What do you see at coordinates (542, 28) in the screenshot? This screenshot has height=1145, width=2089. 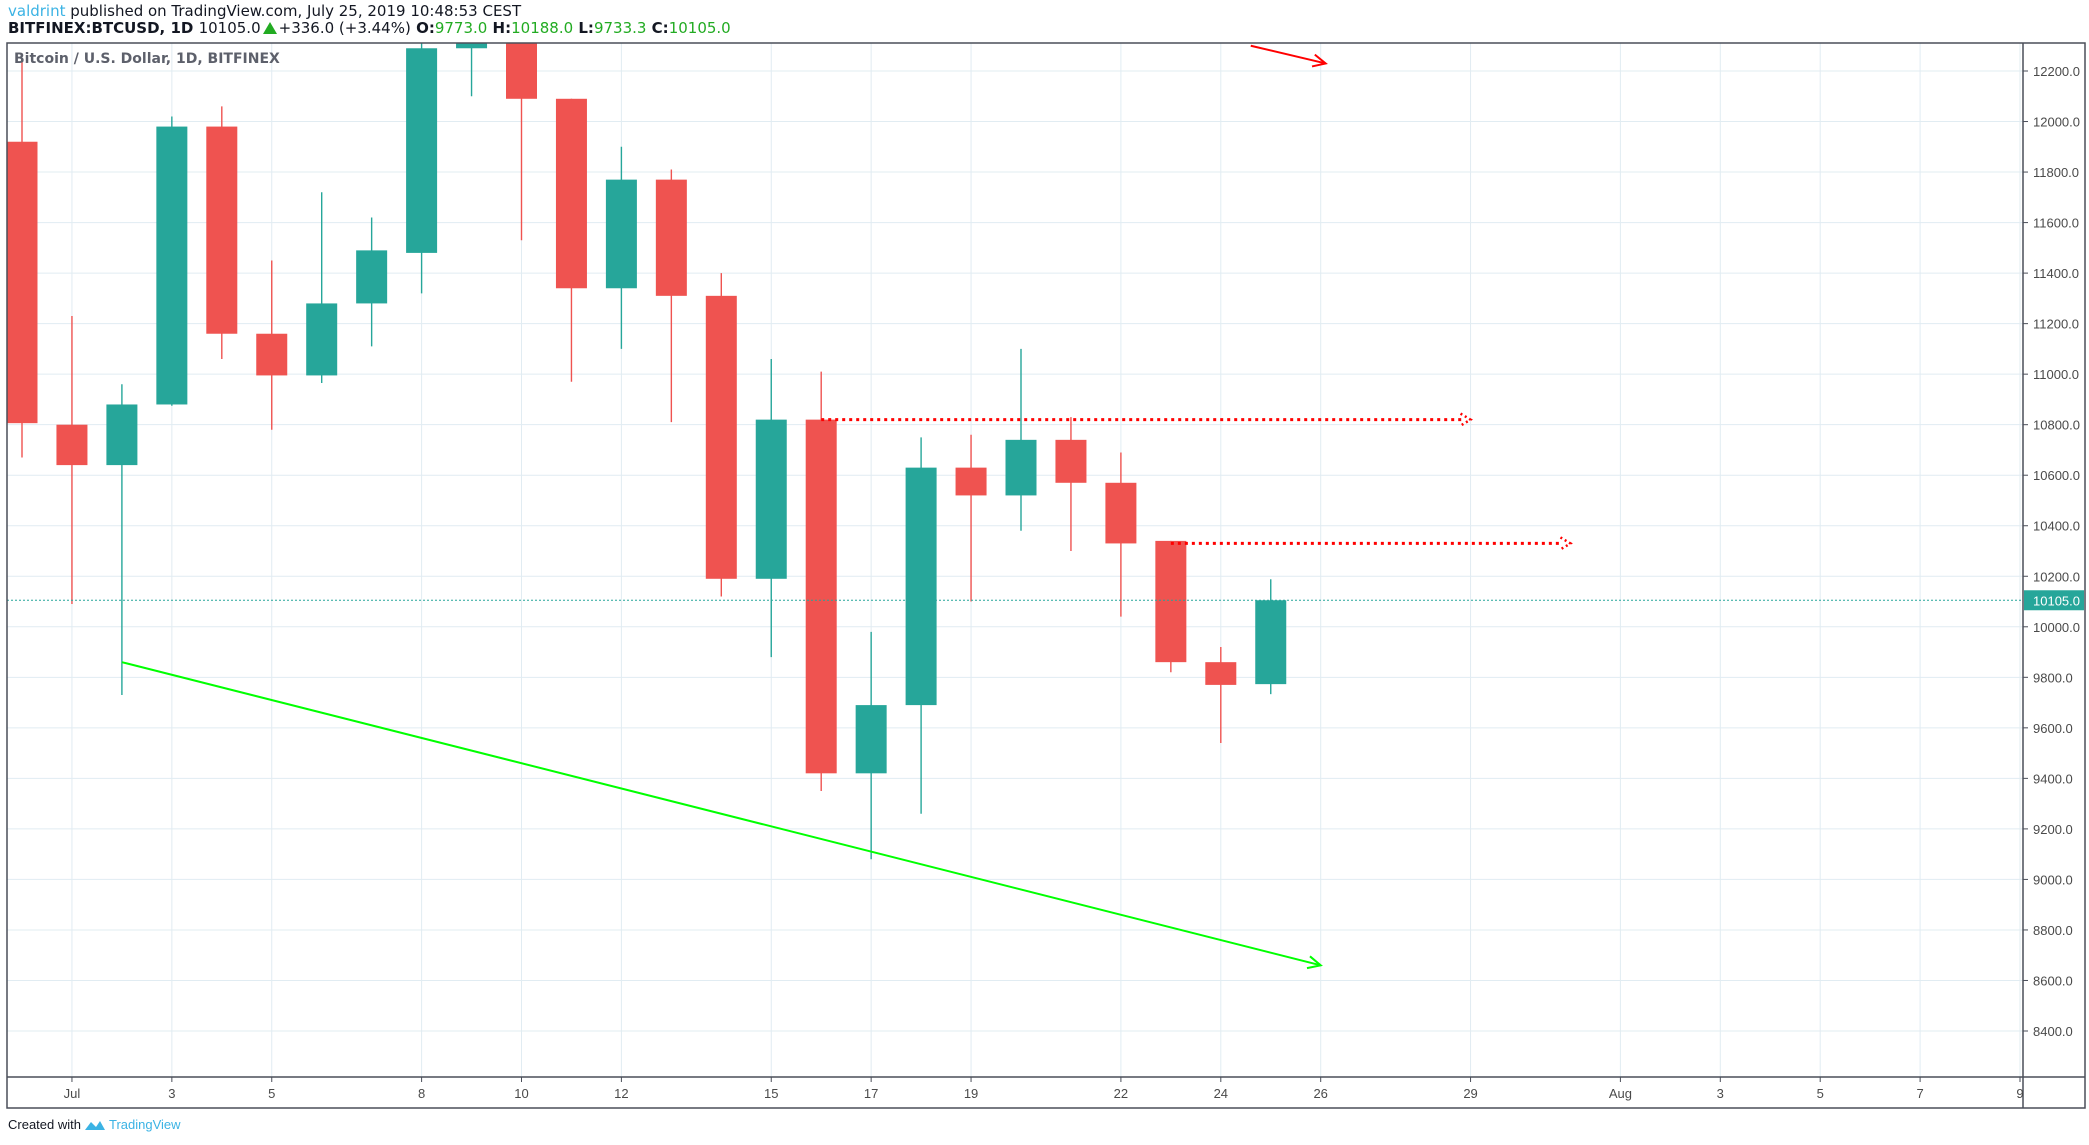 I see `high-value: 10188.0` at bounding box center [542, 28].